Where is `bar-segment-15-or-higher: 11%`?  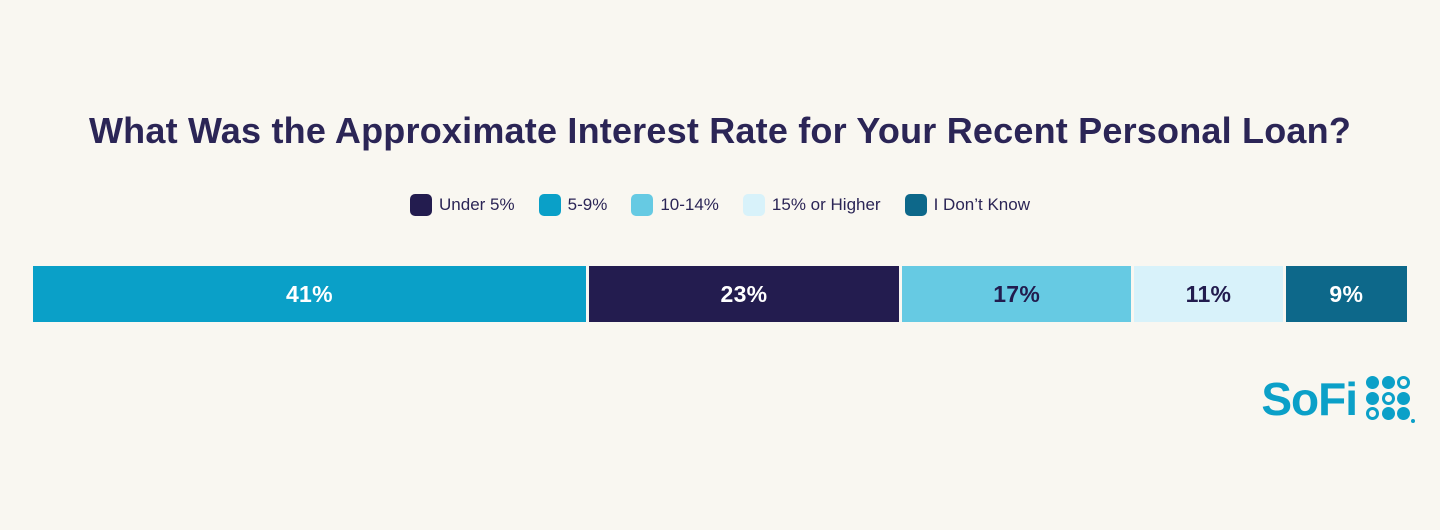
bar-segment-15-or-higher: 11% is located at coordinates (1208, 294).